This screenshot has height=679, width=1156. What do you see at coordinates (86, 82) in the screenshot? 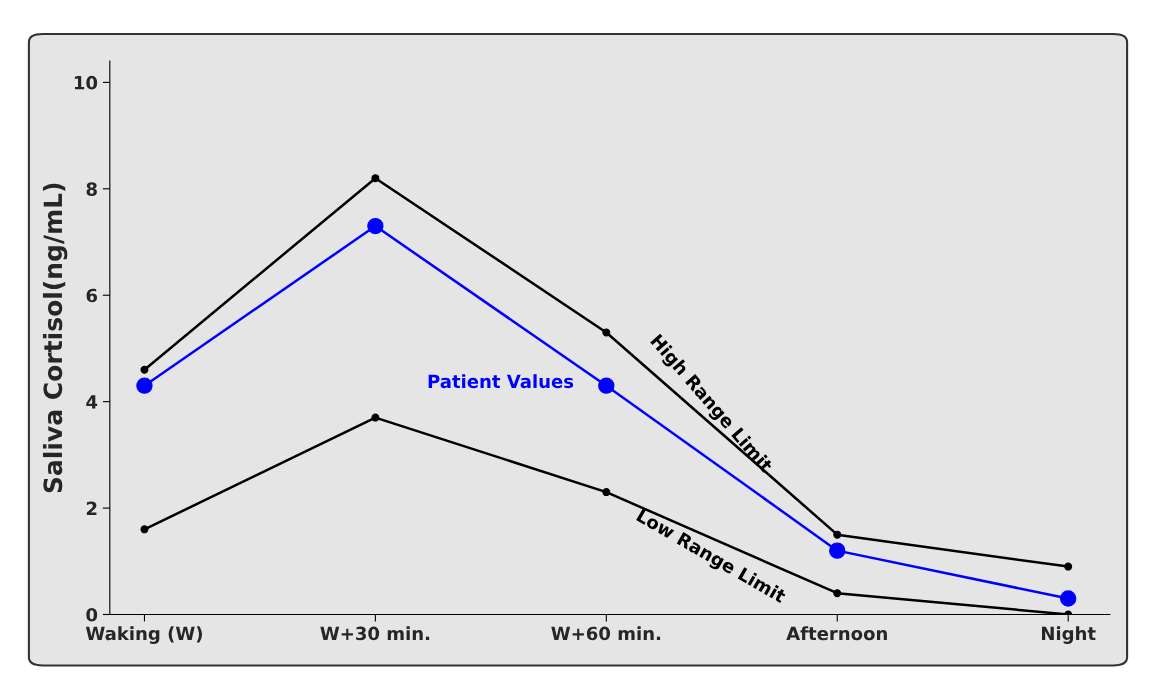
I see `y-tick-label: 10` at bounding box center [86, 82].